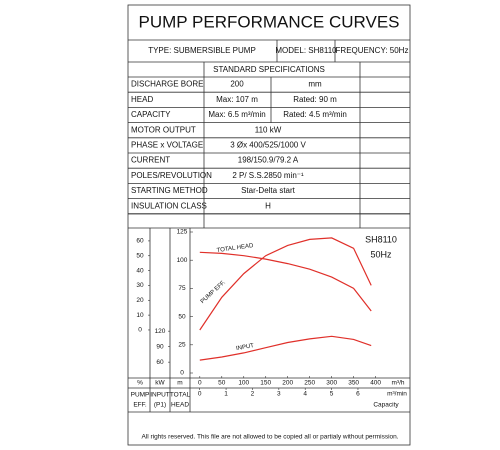  What do you see at coordinates (160, 346) in the screenshot?
I see `input-tick-label: 90` at bounding box center [160, 346].